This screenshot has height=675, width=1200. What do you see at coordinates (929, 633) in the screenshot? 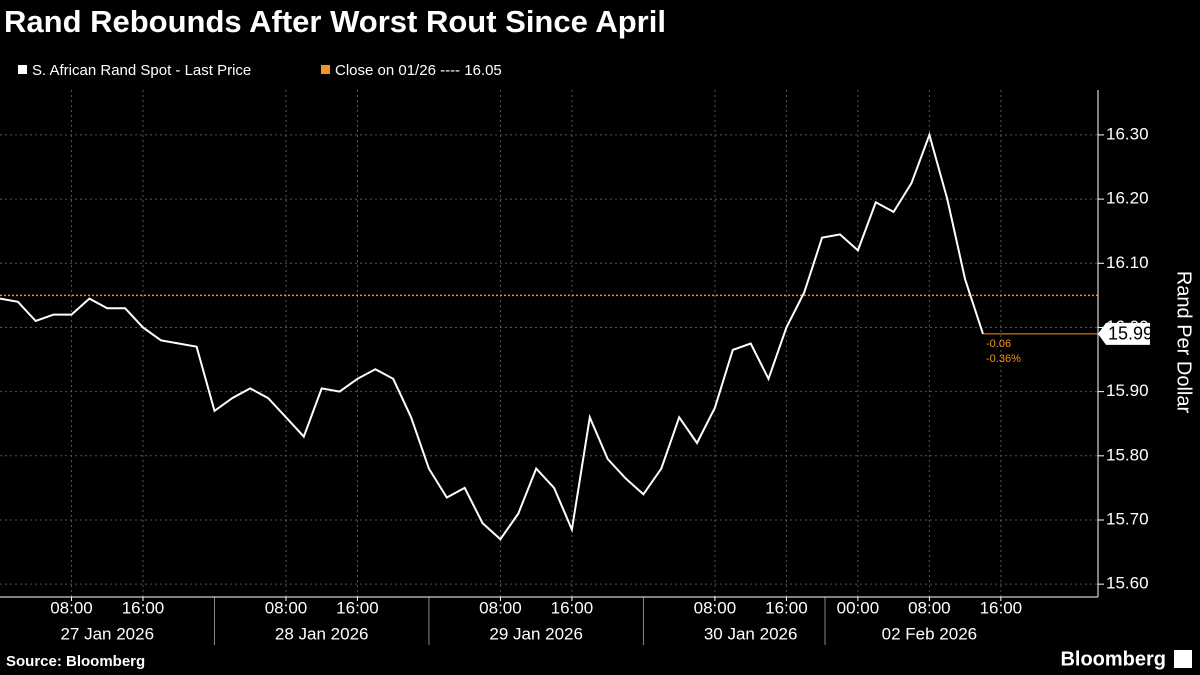
I see `x-date-label: 02 Feb 2026` at bounding box center [929, 633].